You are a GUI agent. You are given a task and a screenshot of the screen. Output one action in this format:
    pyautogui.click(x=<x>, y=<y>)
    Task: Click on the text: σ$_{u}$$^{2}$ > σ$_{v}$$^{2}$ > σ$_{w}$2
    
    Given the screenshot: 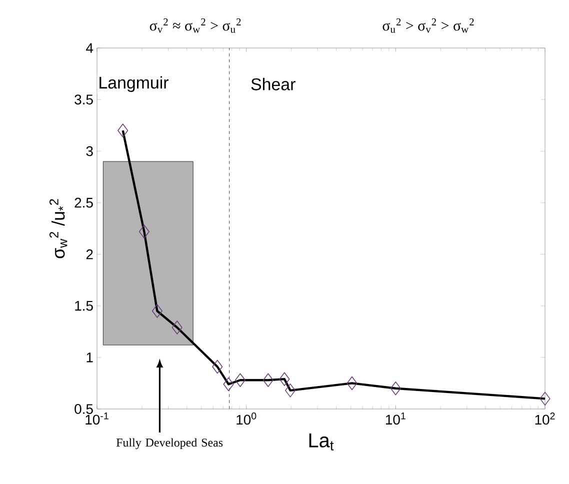 What is the action you would take?
    pyautogui.click(x=428, y=25)
    